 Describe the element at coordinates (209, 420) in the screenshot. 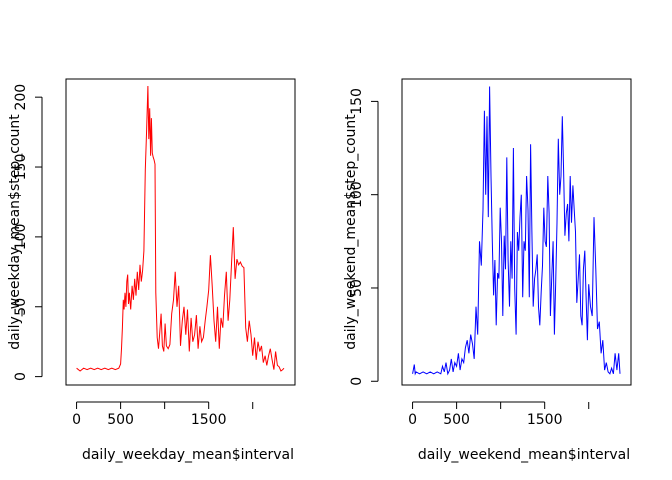

I see `weekday-x-tick-label: 1500` at that location.